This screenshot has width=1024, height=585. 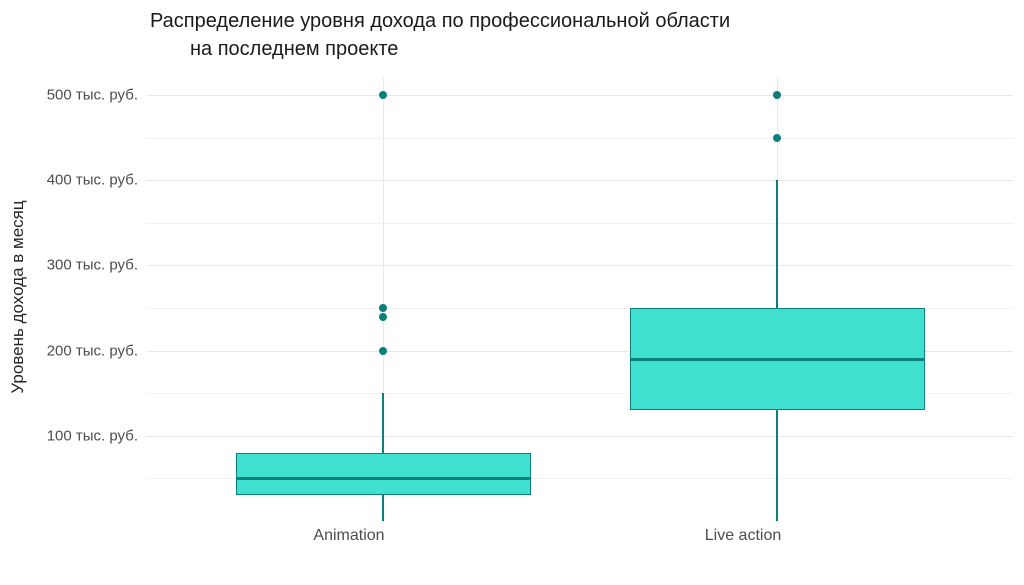 I want to click on y-tick-label: 300 тыс. руб., so click(x=92, y=265).